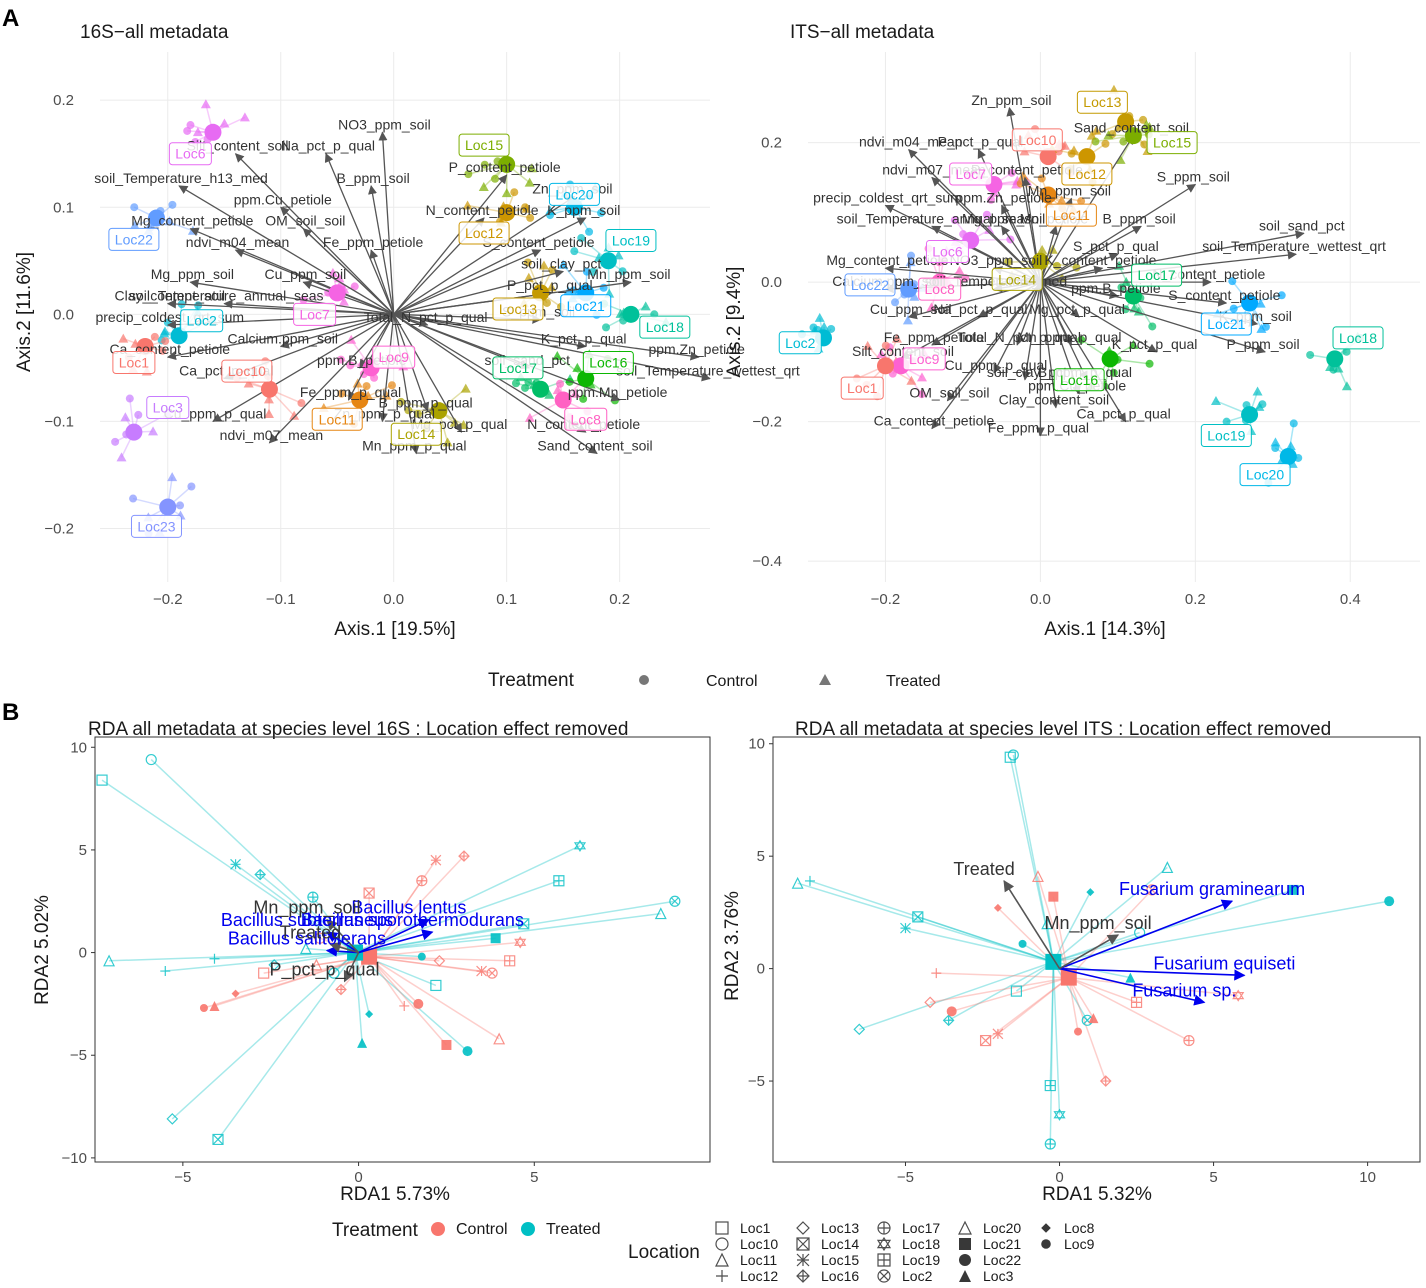  Describe the element at coordinates (328, 146) in the screenshot. I see `vector-label: Na_pct_p_qual` at that location.